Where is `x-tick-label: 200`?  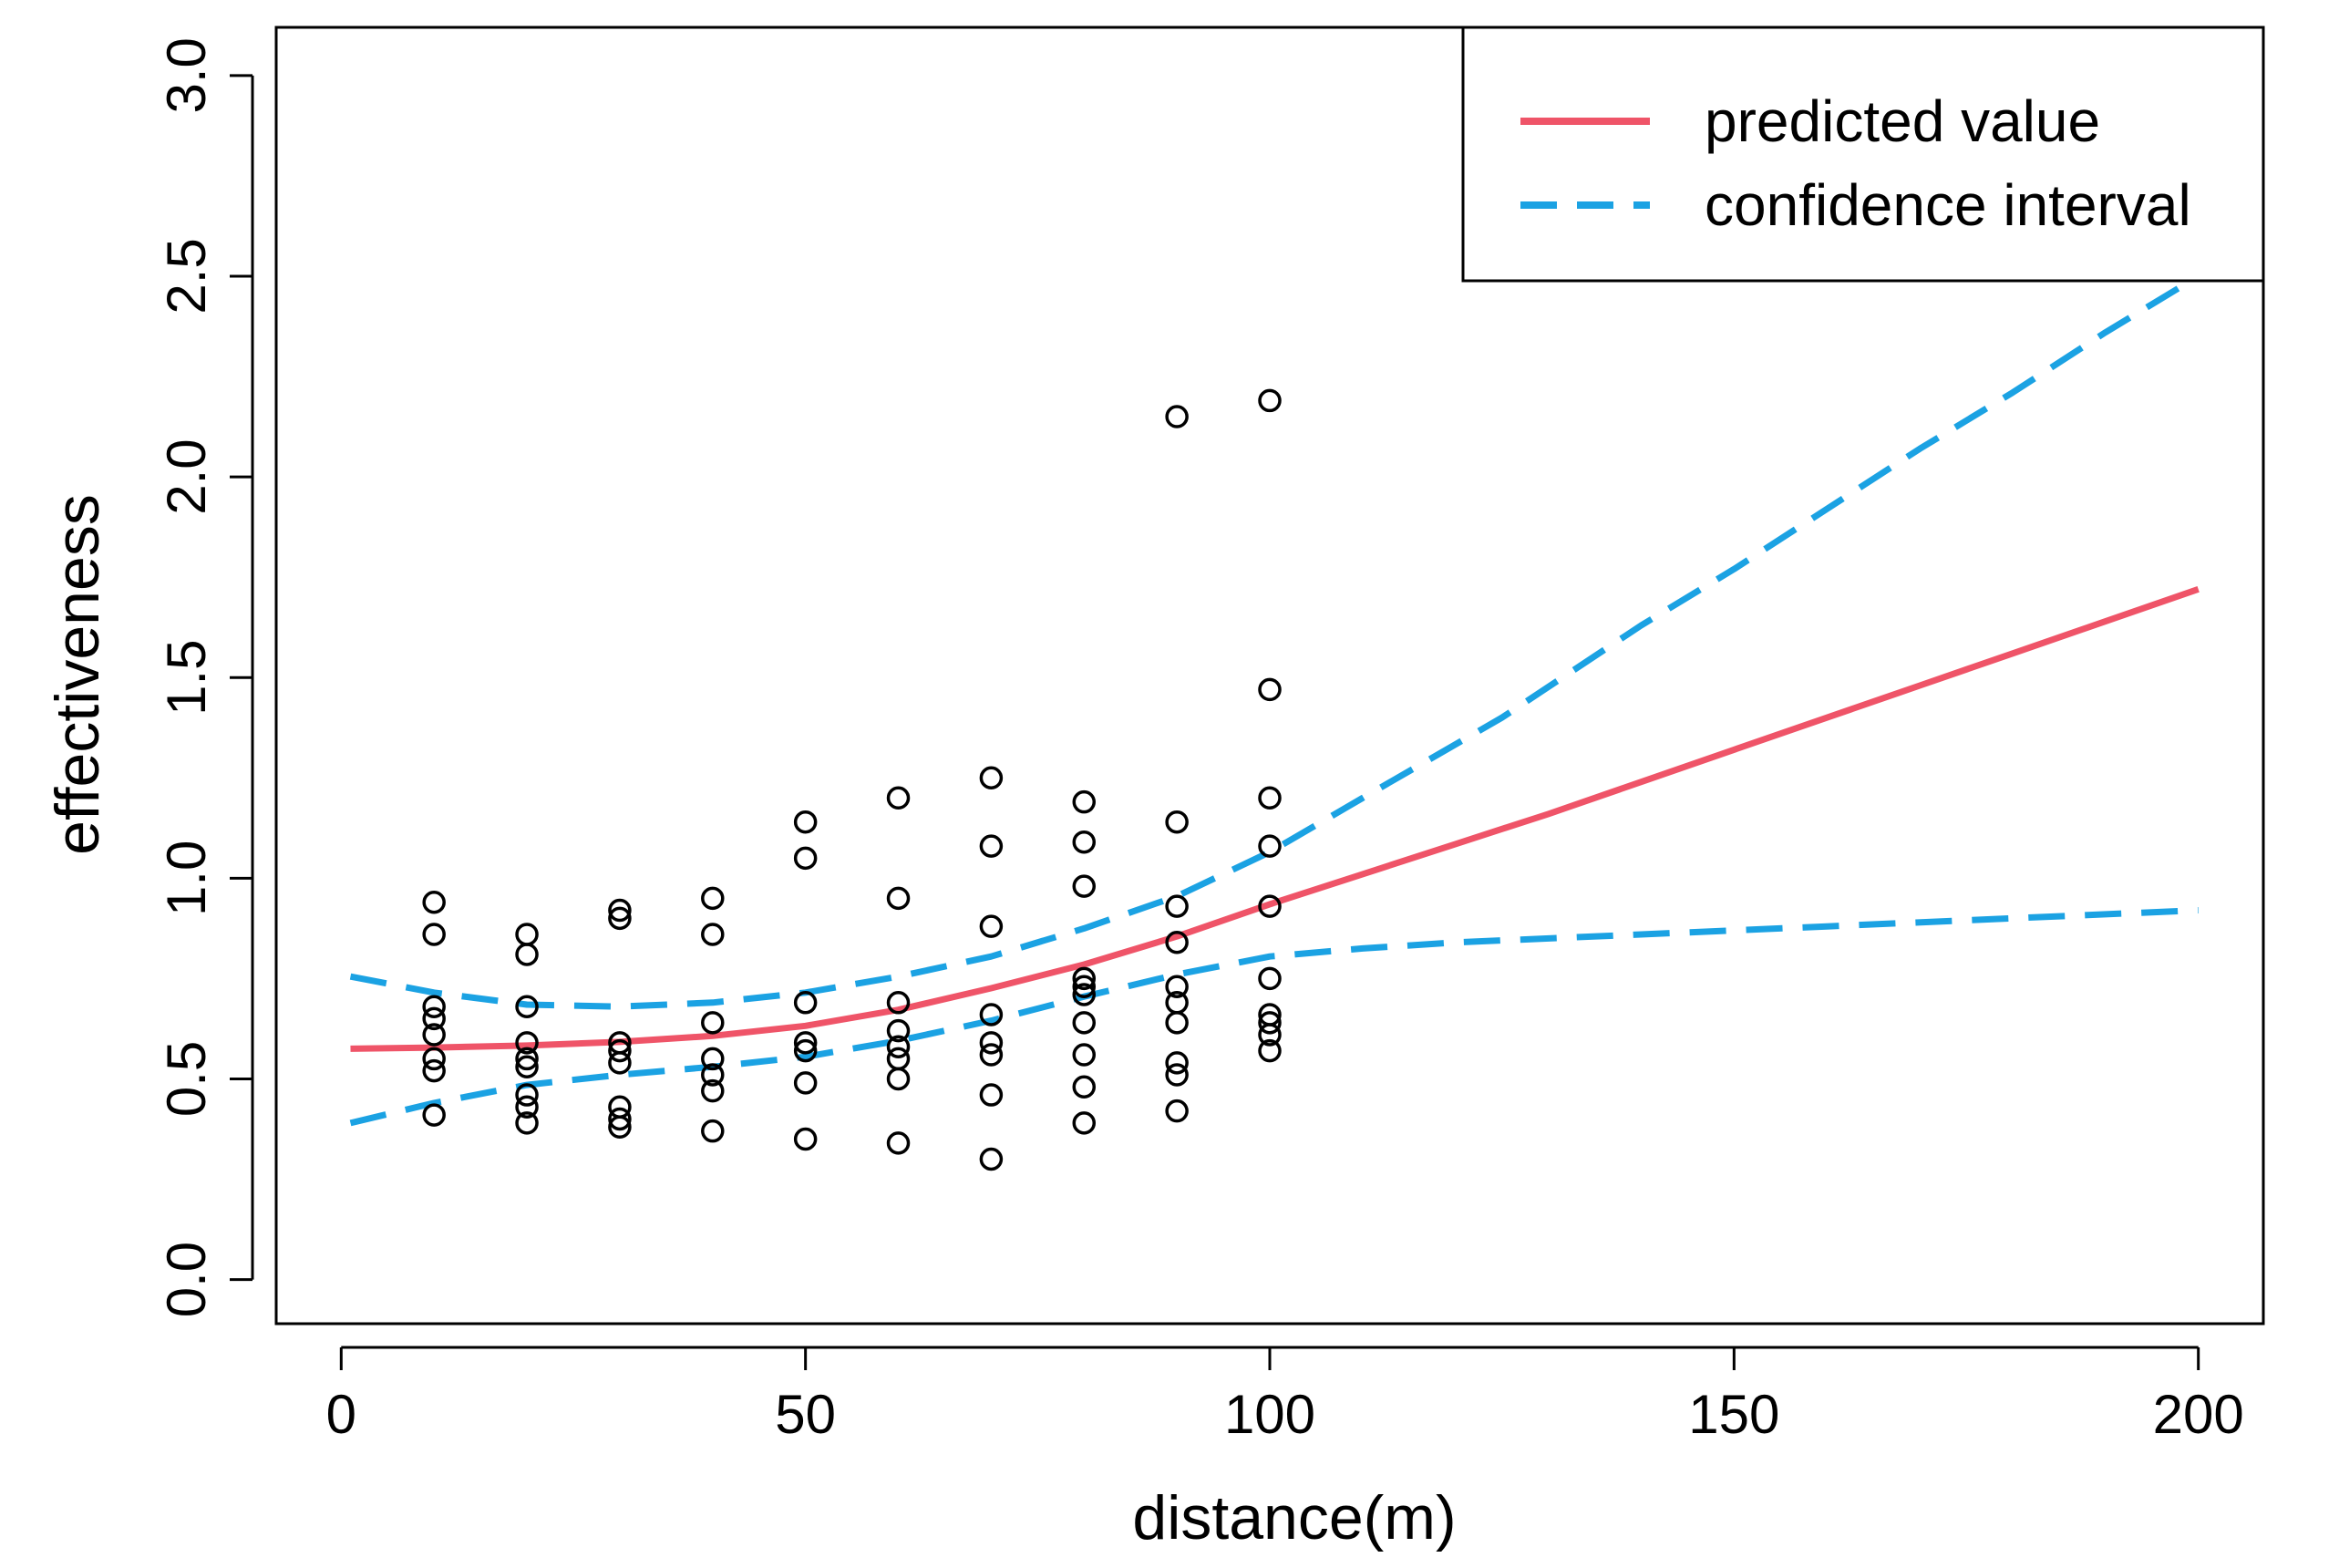 x-tick-label: 200 is located at coordinates (2199, 1414).